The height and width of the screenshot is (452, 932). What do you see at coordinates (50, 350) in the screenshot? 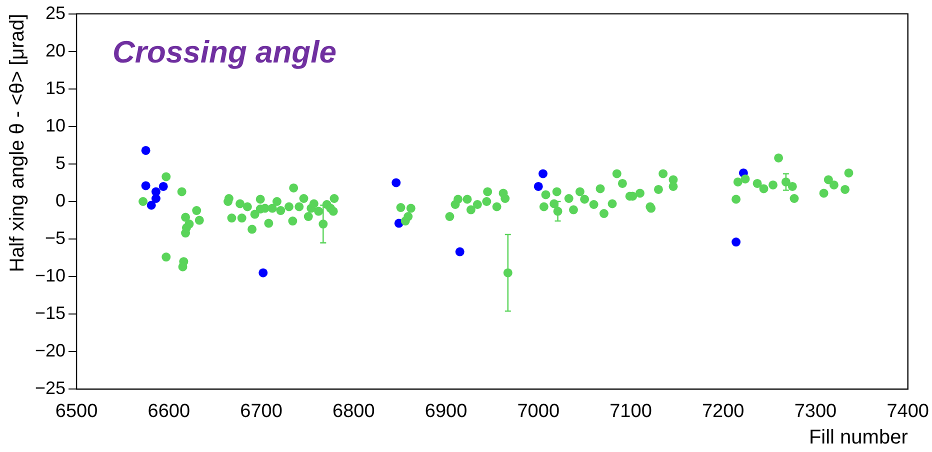
I see `y-tick-label: −20` at bounding box center [50, 350].